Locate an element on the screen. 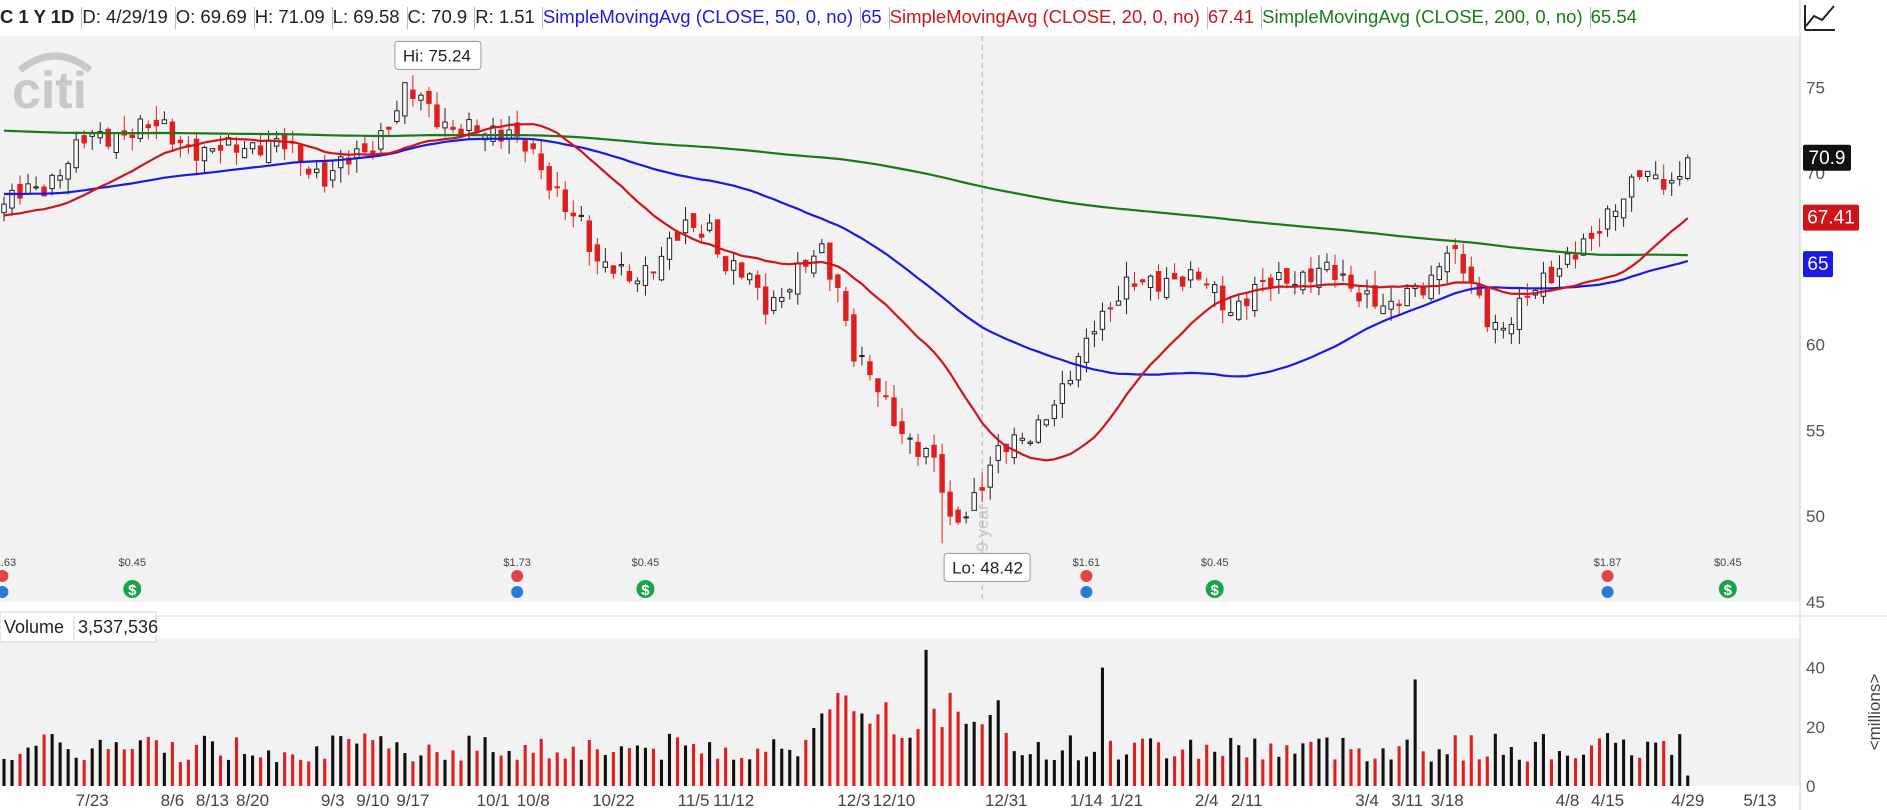  time-tick-label: 7/23 is located at coordinates (92, 800).